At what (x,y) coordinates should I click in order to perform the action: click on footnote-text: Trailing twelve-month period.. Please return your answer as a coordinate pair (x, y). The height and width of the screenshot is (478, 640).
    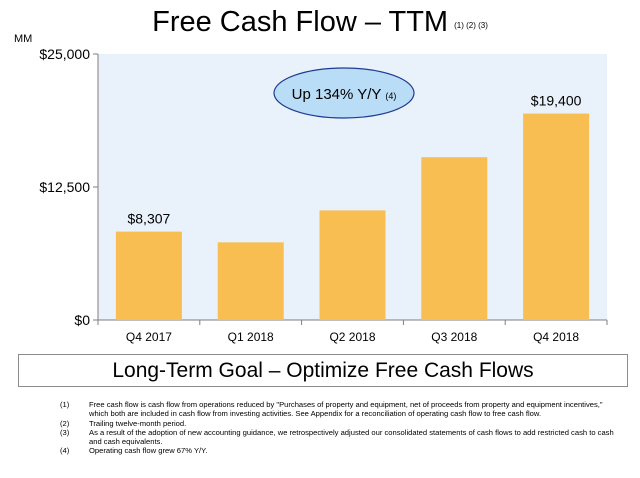
    Looking at the image, I should click on (138, 423).